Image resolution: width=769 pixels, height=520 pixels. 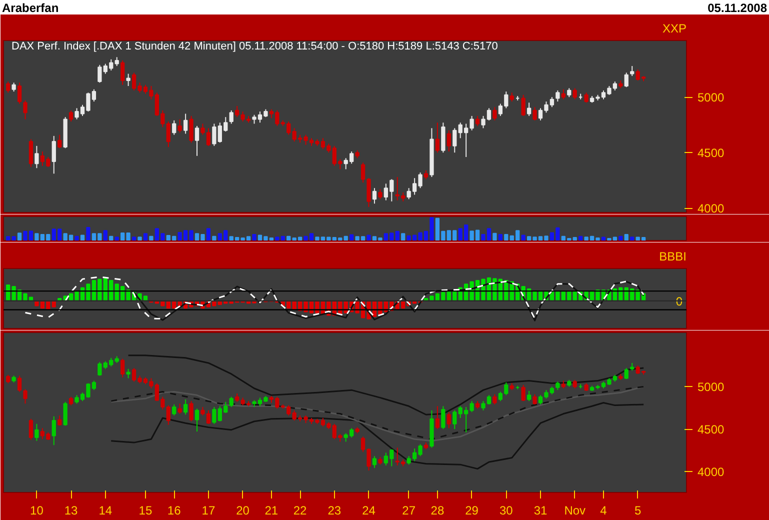 I want to click on x-tick-label: 4, so click(x=604, y=511).